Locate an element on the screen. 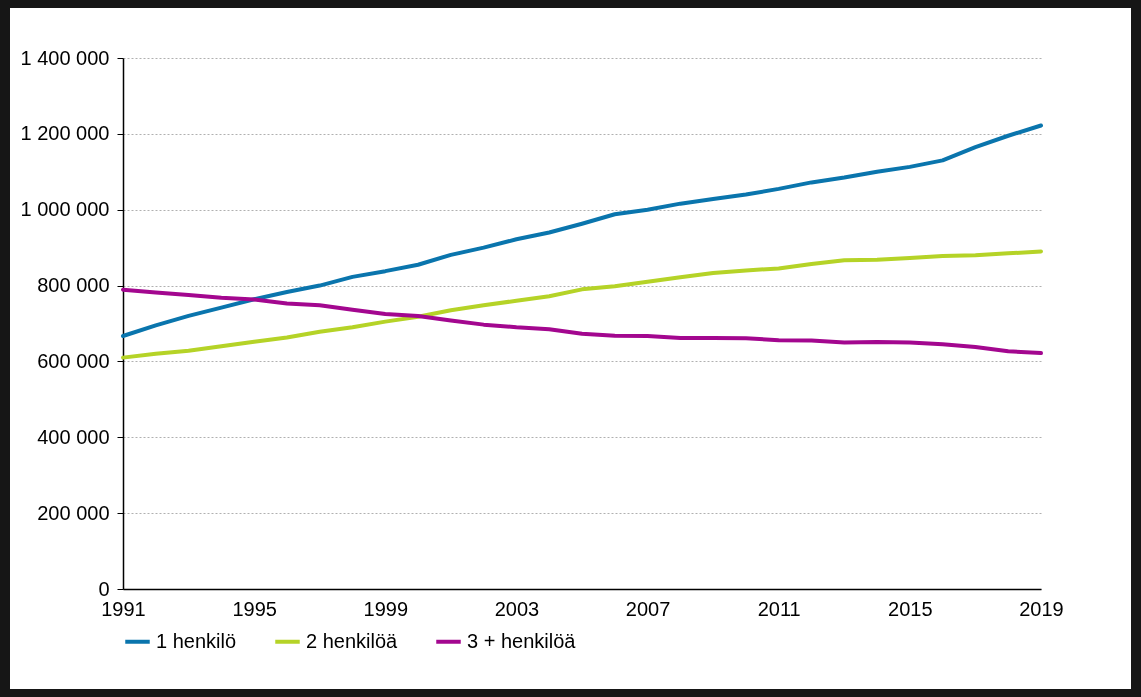 This screenshot has width=1141, height=697. y-tick-label: 1 400 000 is located at coordinates (65, 57).